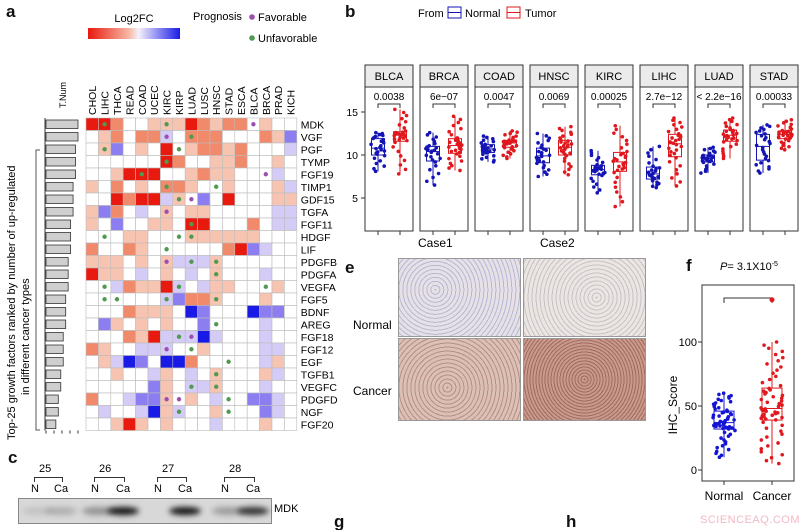  Describe the element at coordinates (772, 300) in the screenshot. I see `outlier-point` at that location.